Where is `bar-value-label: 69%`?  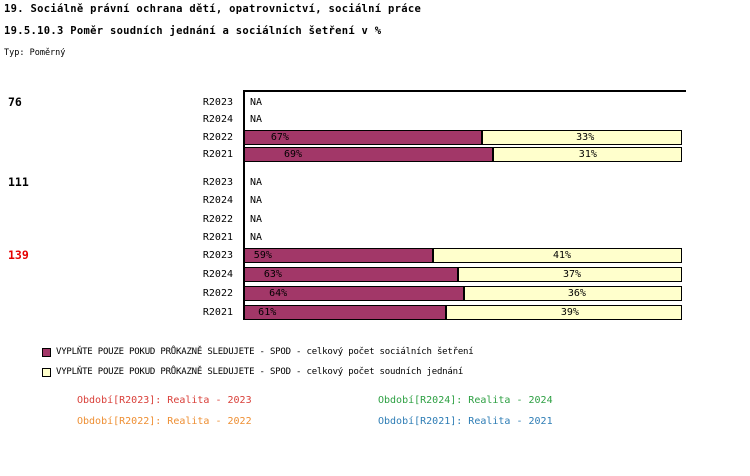
bar-value-label: 69% is located at coordinates (293, 154).